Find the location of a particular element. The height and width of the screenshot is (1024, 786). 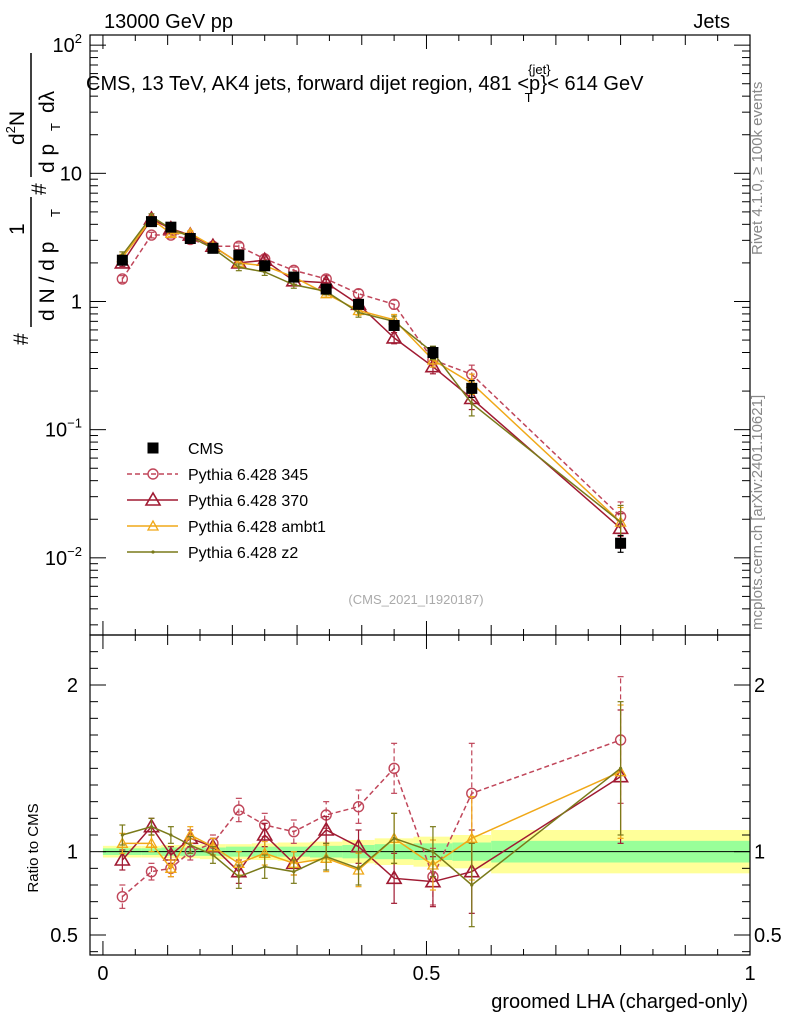

ratio-y-tick-label-2: 2 is located at coordinates (72, 686).